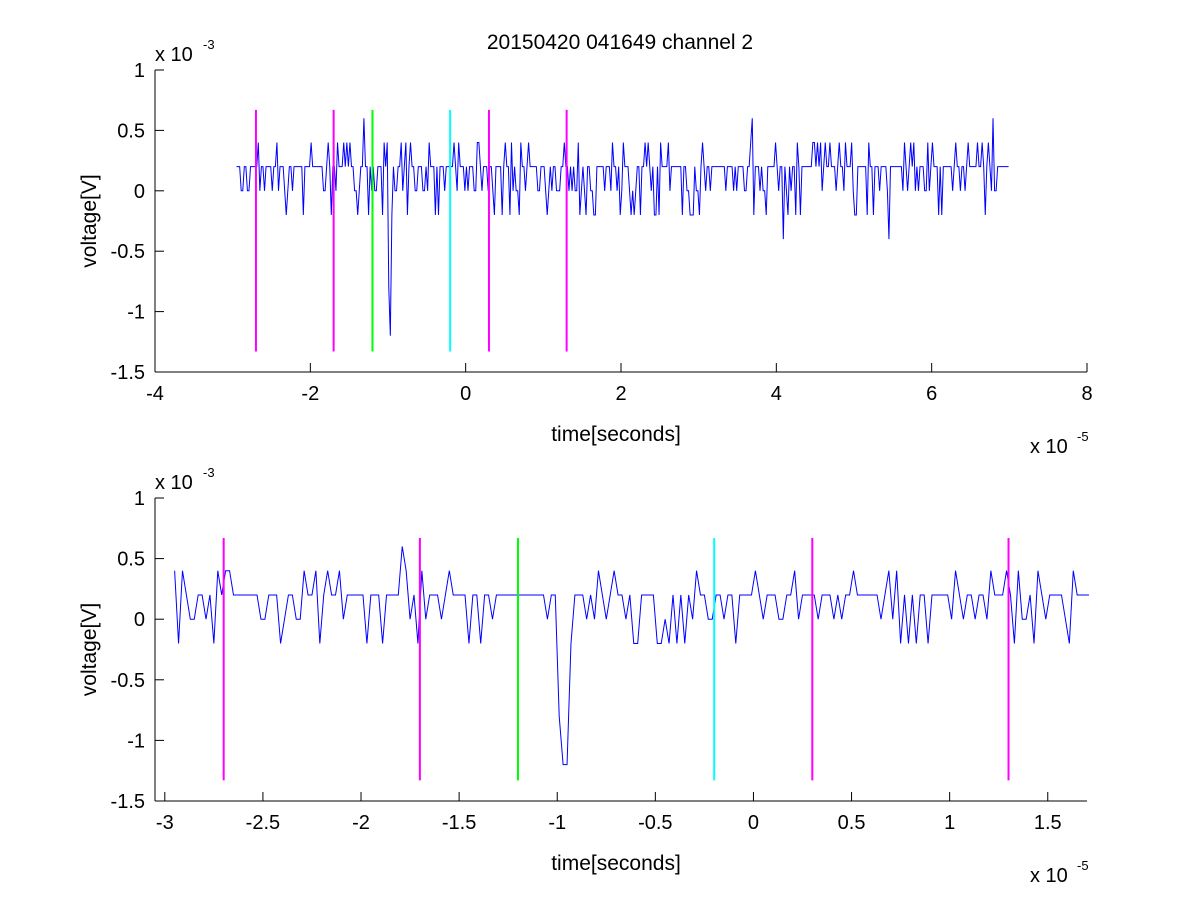 This screenshot has height=906, width=1200. I want to click on x-tick-label: 1.5, so click(1048, 823).